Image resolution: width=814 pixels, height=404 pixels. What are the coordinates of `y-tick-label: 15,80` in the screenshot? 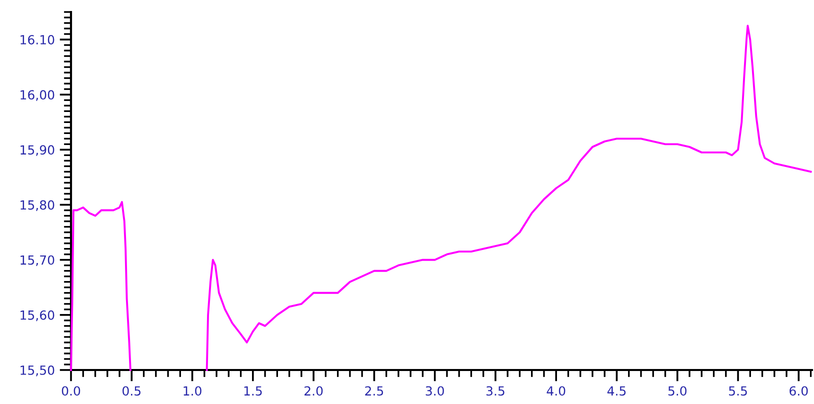 It's located at (37, 205).